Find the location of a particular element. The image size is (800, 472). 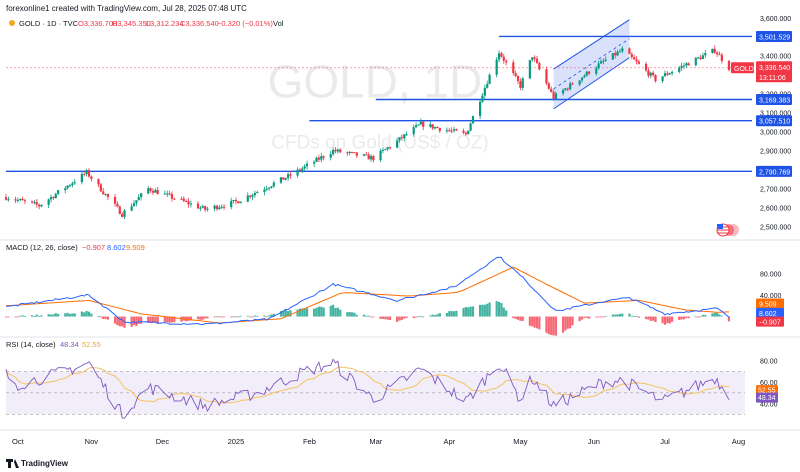

macd-line is located at coordinates (367, 291).